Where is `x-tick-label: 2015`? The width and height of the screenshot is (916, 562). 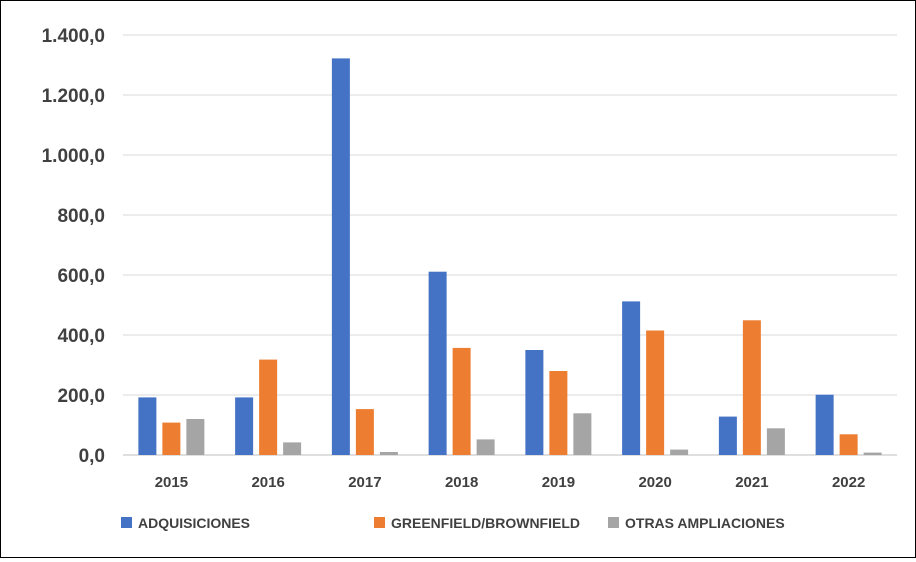
x-tick-label: 2015 is located at coordinates (171, 482).